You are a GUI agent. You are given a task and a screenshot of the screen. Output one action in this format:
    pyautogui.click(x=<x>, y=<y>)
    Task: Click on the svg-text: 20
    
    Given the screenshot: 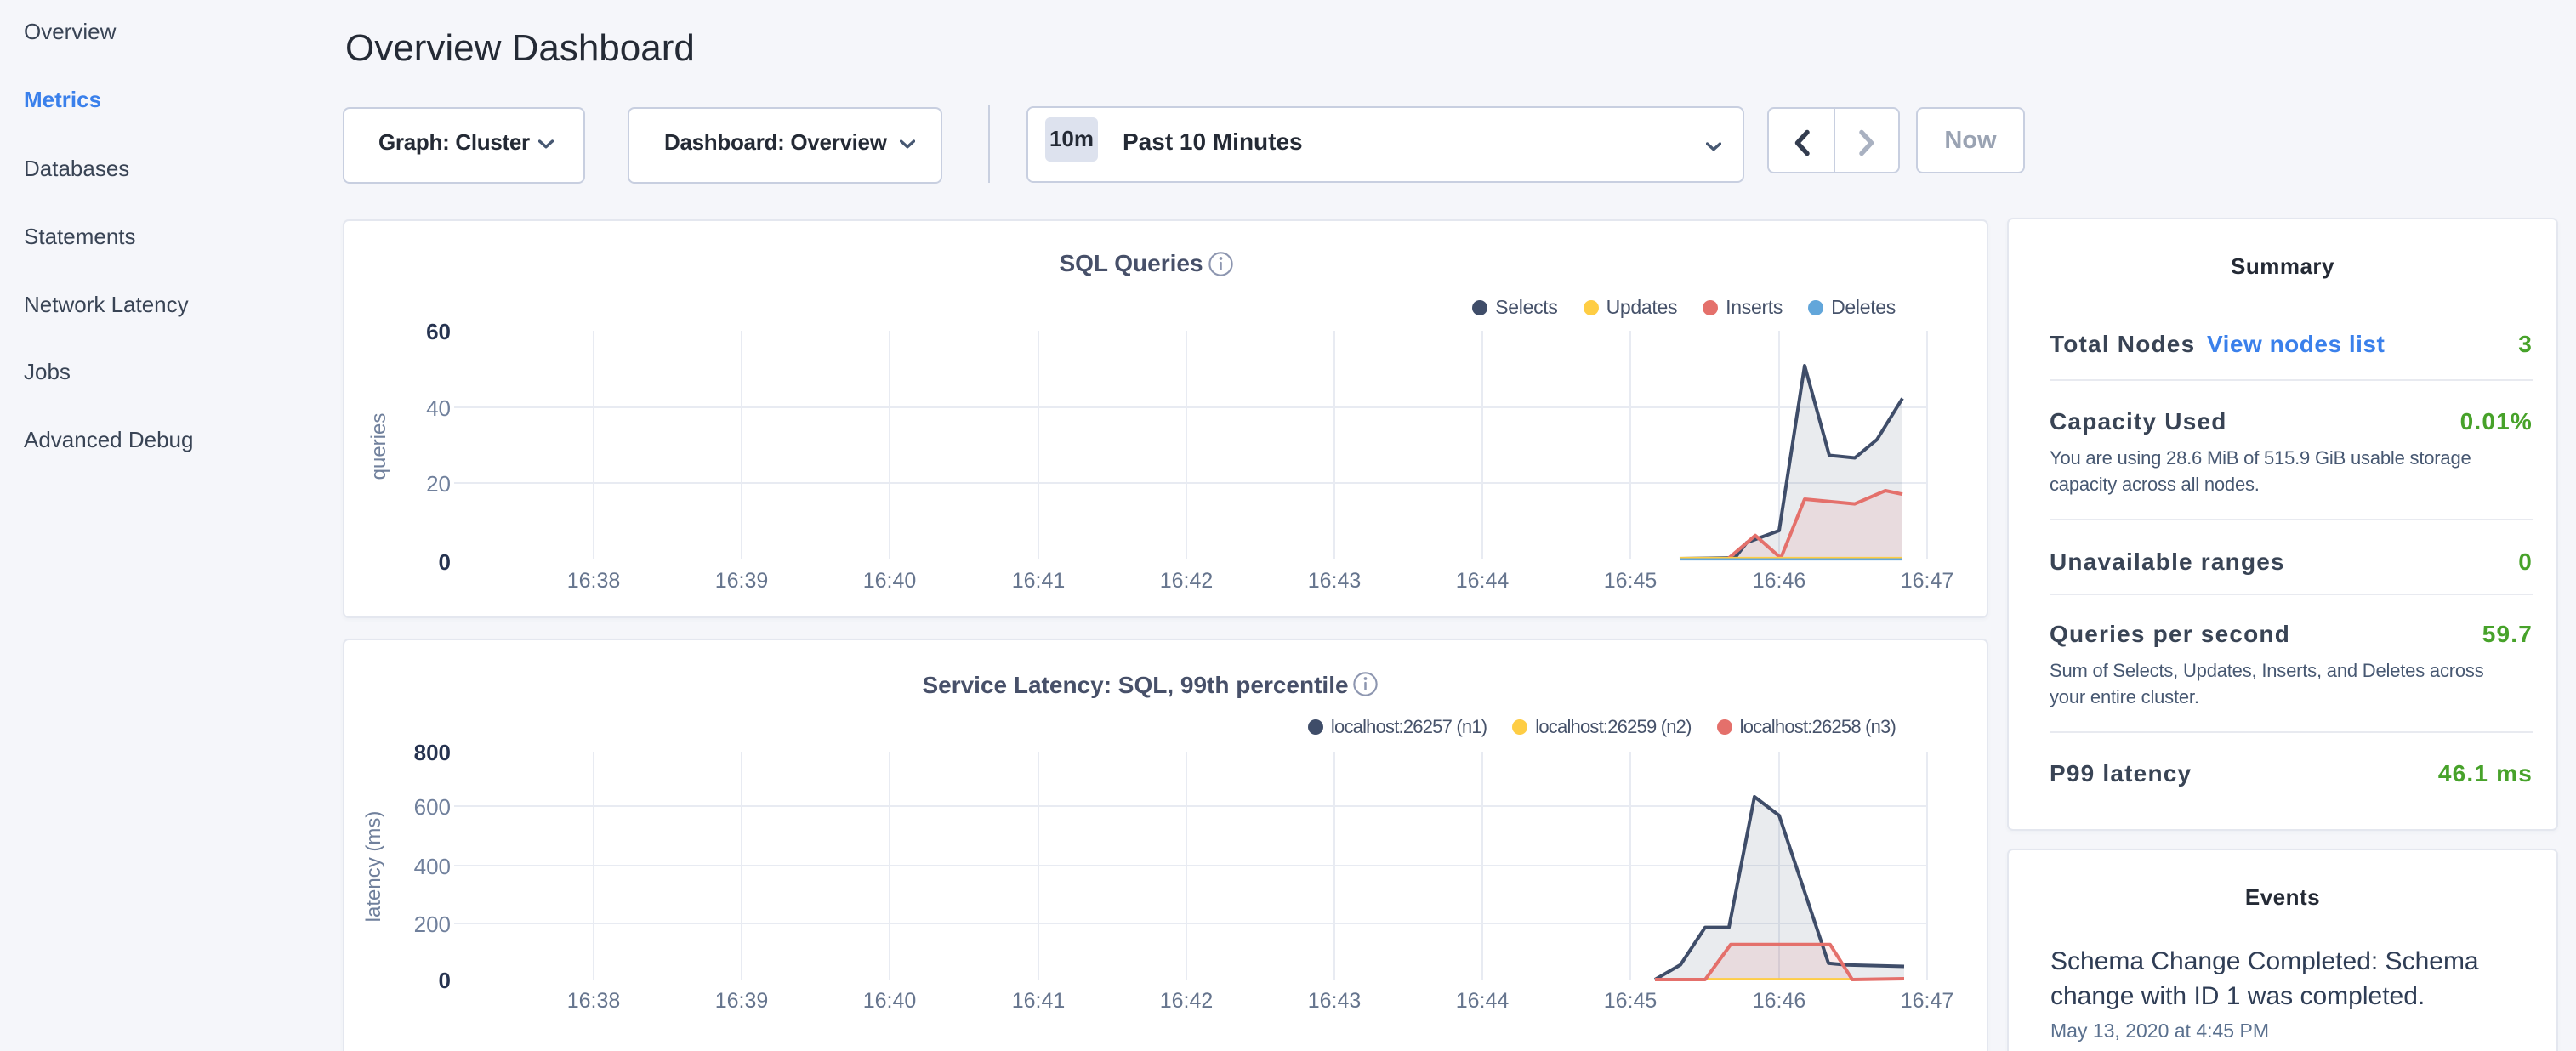 What is the action you would take?
    pyautogui.click(x=438, y=484)
    